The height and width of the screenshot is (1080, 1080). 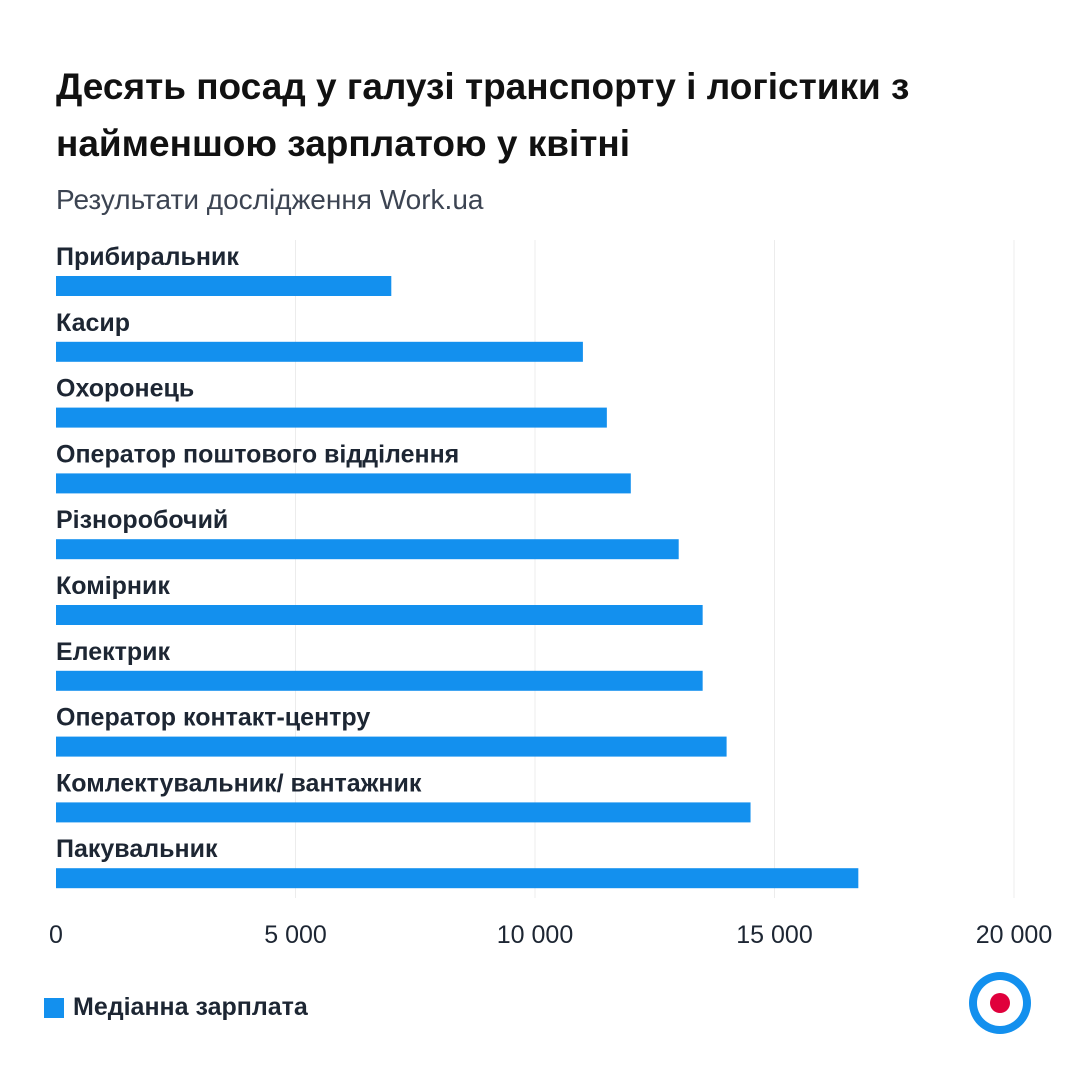 I want to click on category-label: Різноробочий, so click(x=142, y=520).